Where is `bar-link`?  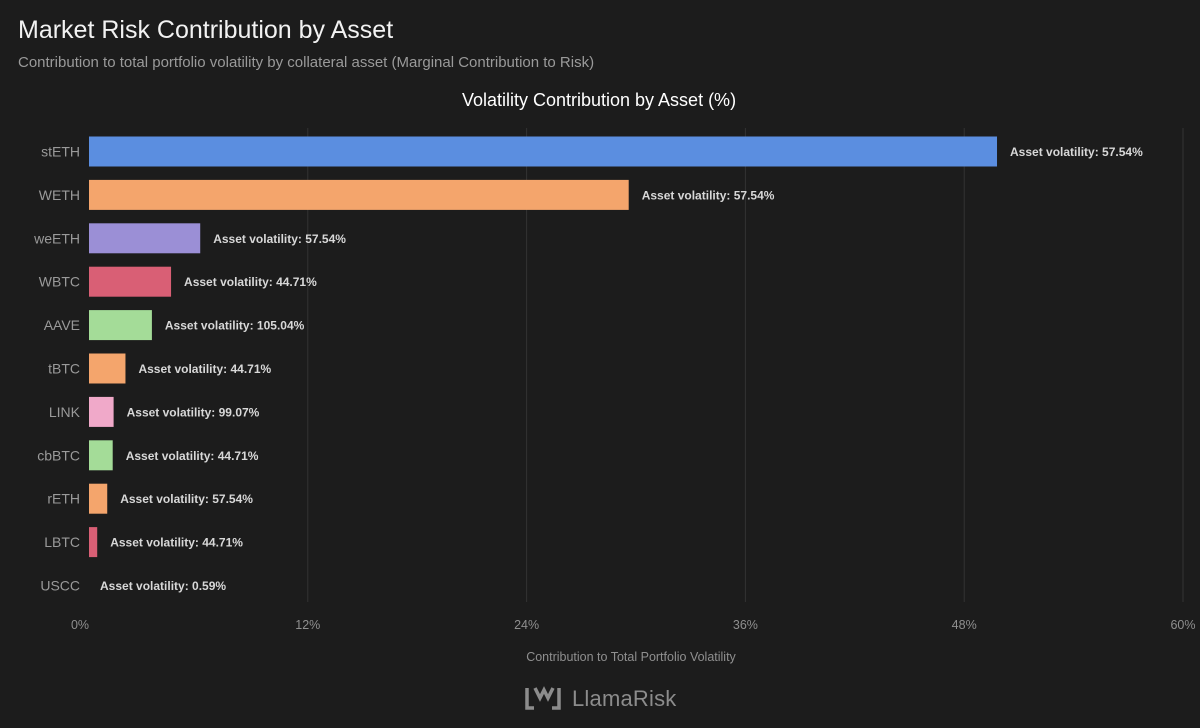
bar-link is located at coordinates (101, 411).